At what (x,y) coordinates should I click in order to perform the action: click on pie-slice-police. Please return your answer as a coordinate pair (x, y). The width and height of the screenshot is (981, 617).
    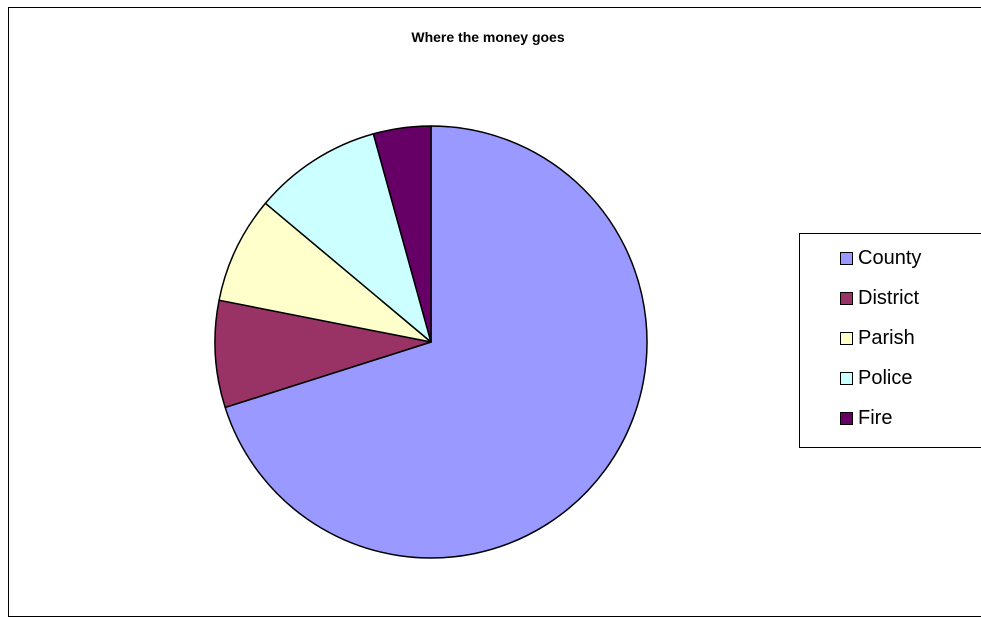
    Looking at the image, I should click on (348, 238).